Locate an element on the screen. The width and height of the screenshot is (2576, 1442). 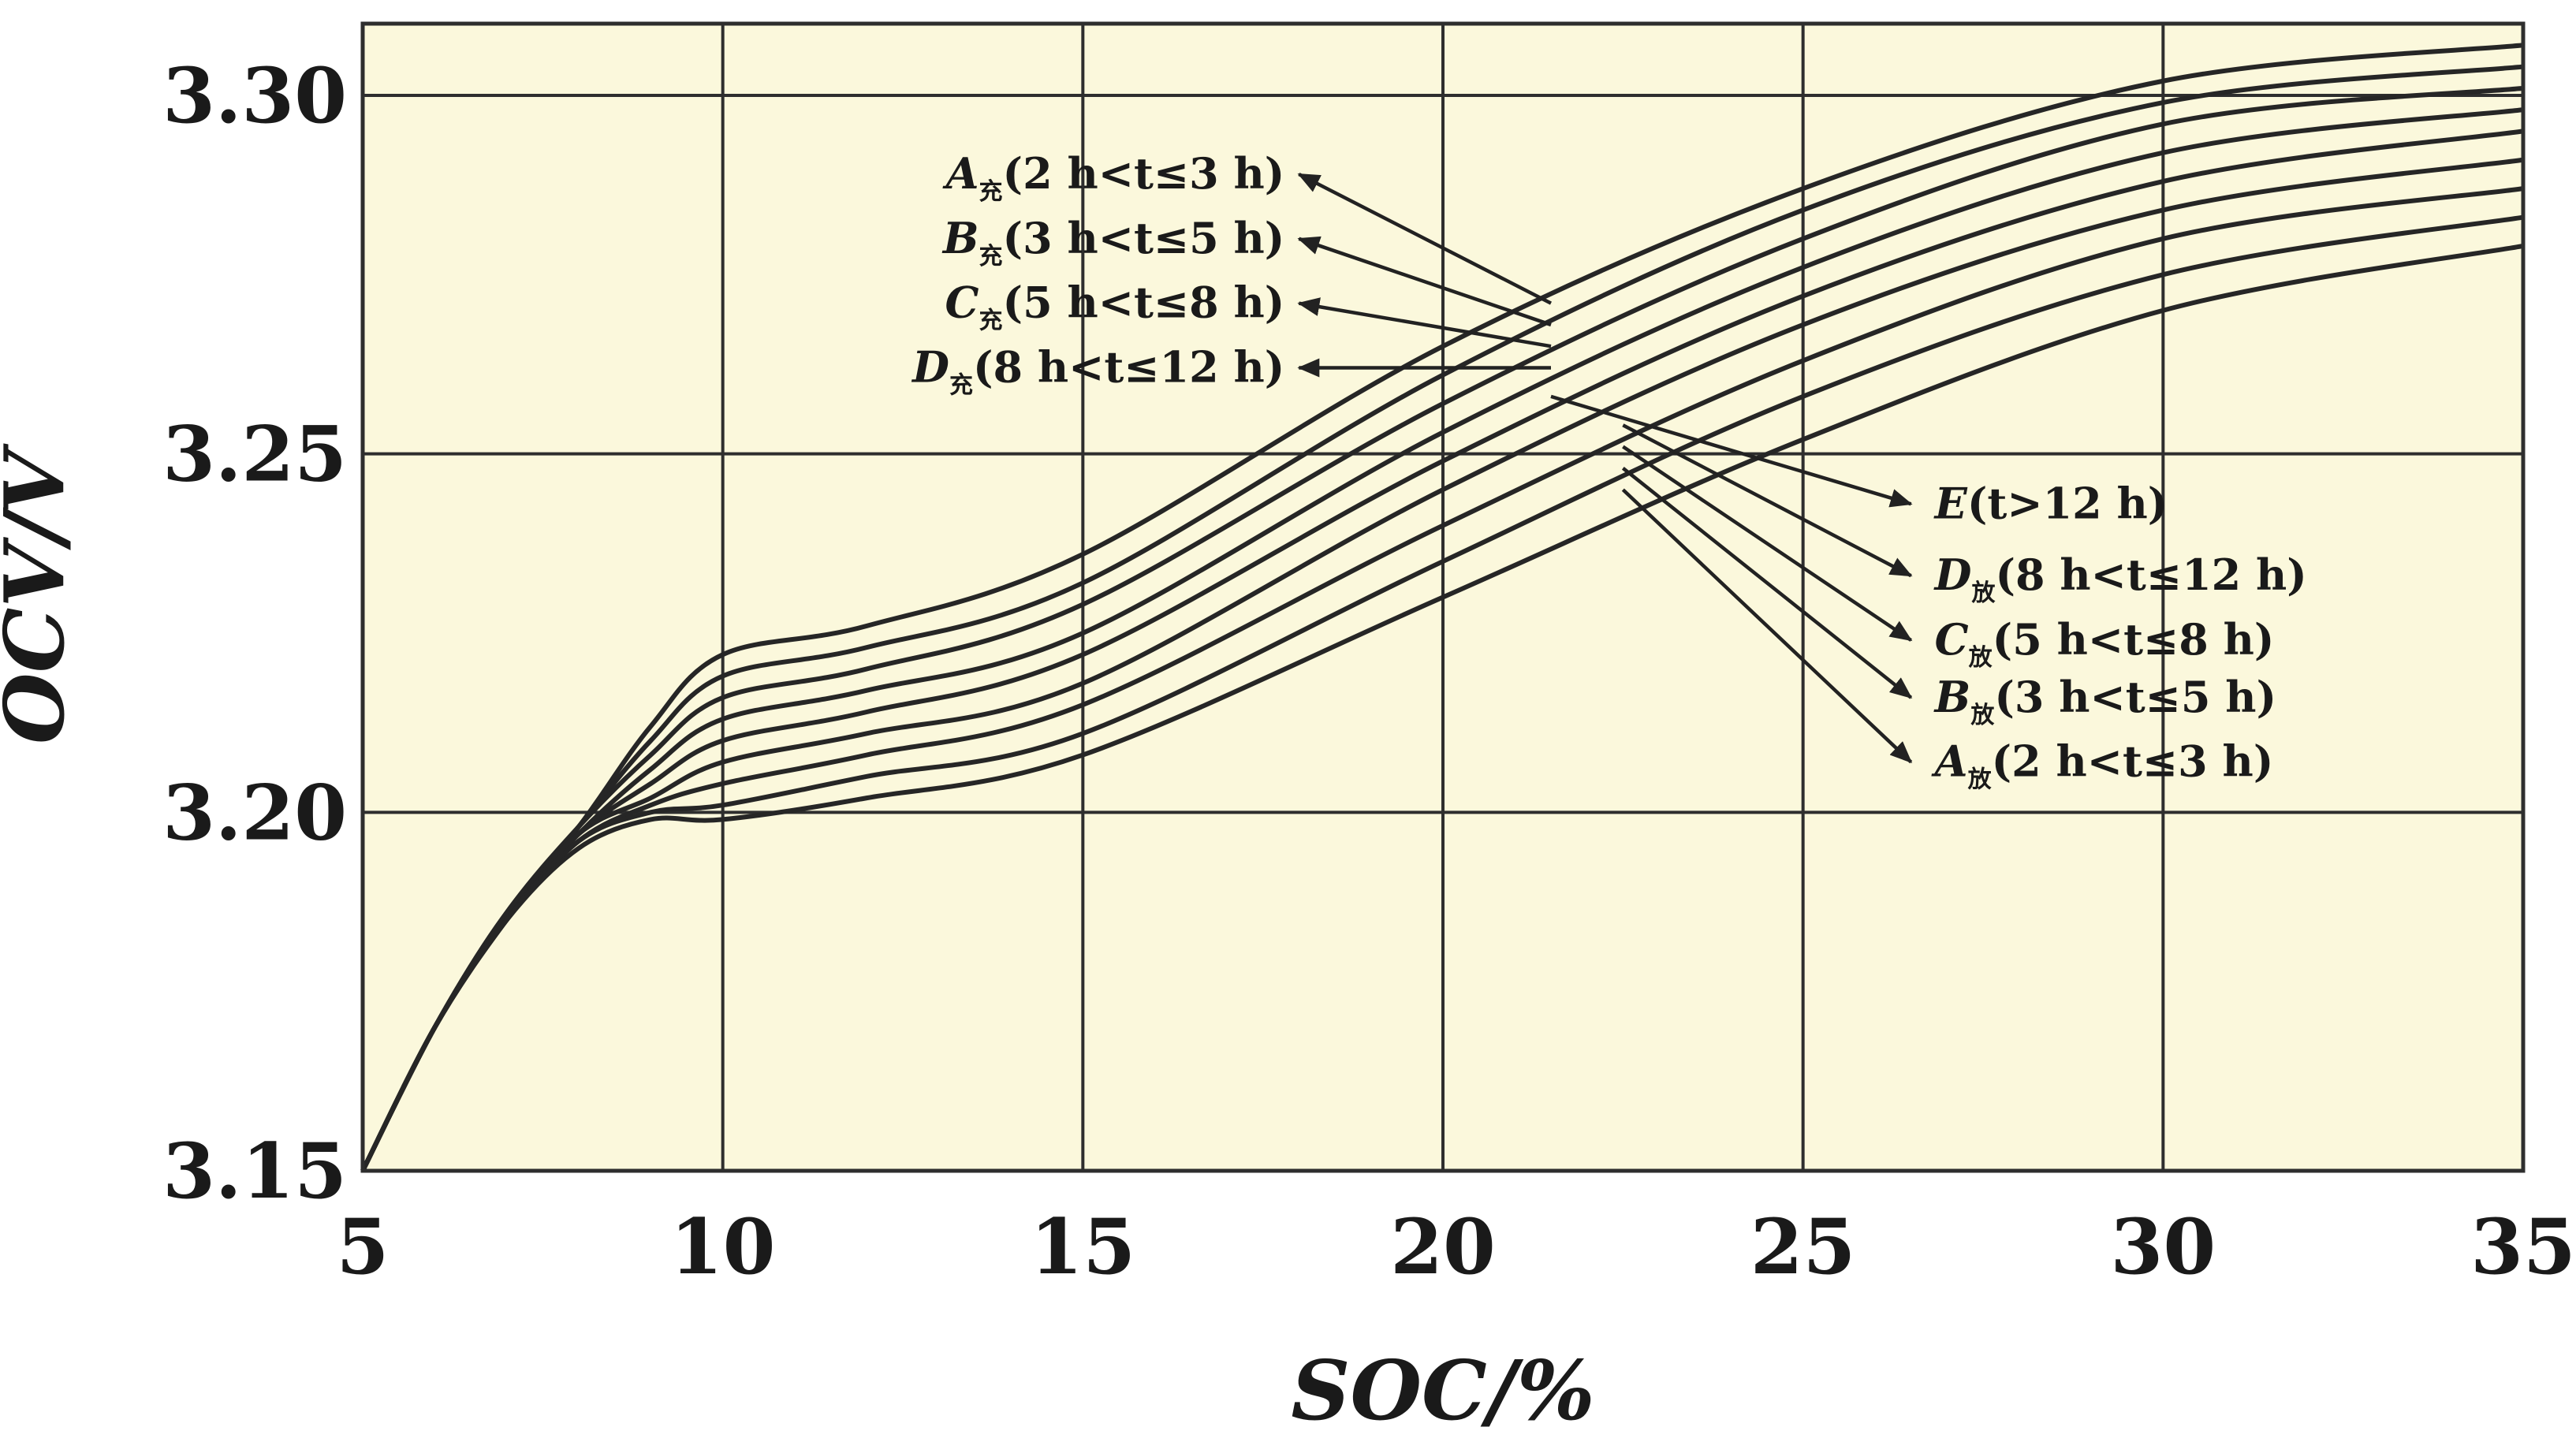
annotation-label: D放(8 h<t≤12 h) is located at coordinates (2120, 578).